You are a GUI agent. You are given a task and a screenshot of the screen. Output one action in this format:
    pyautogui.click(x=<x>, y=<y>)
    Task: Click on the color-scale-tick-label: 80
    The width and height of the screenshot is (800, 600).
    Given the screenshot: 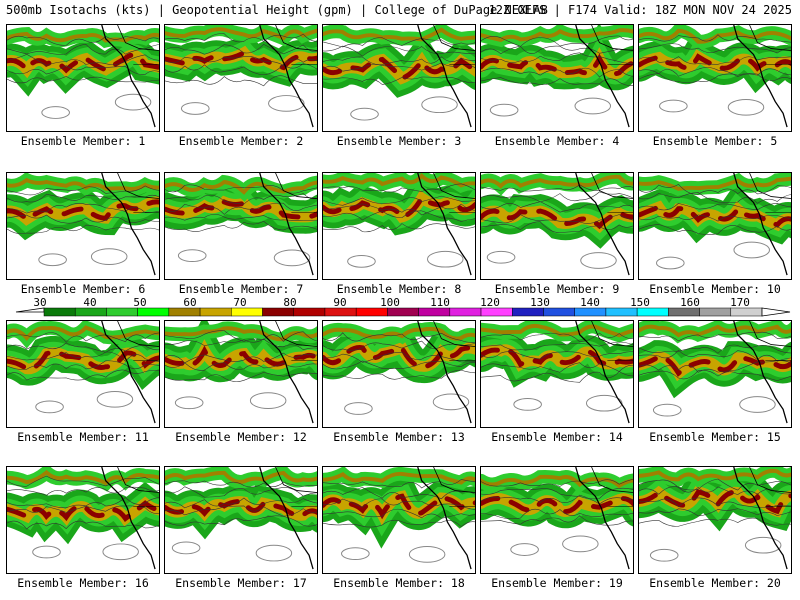 What is the action you would take?
    pyautogui.click(x=289, y=302)
    